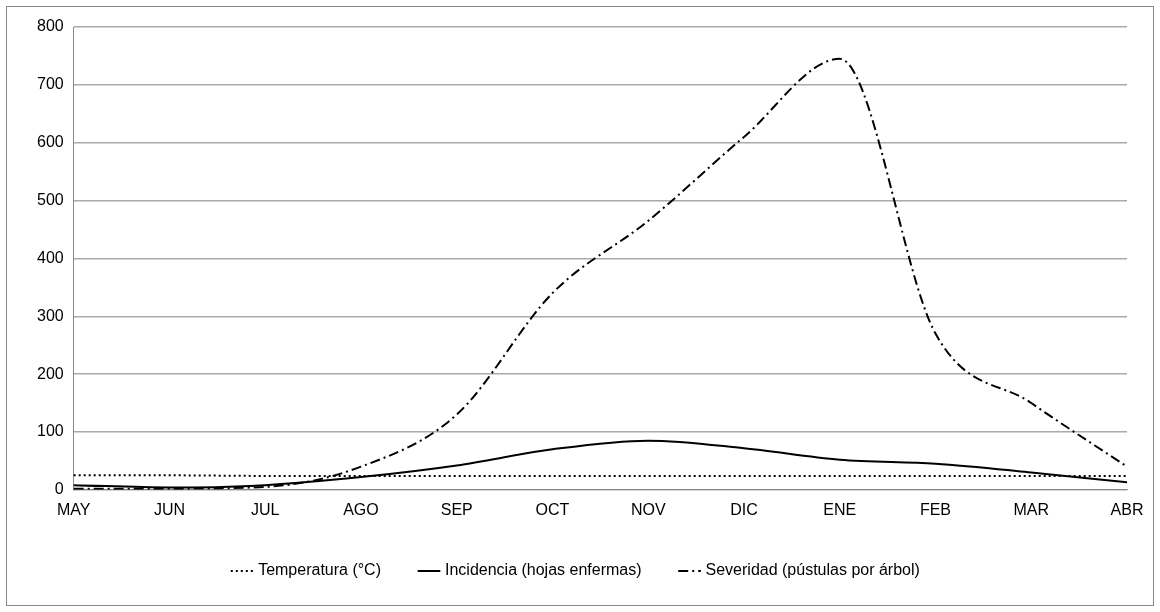 Image resolution: width=1160 pixels, height=612 pixels. I want to click on y-tick-label: 400, so click(50, 257).